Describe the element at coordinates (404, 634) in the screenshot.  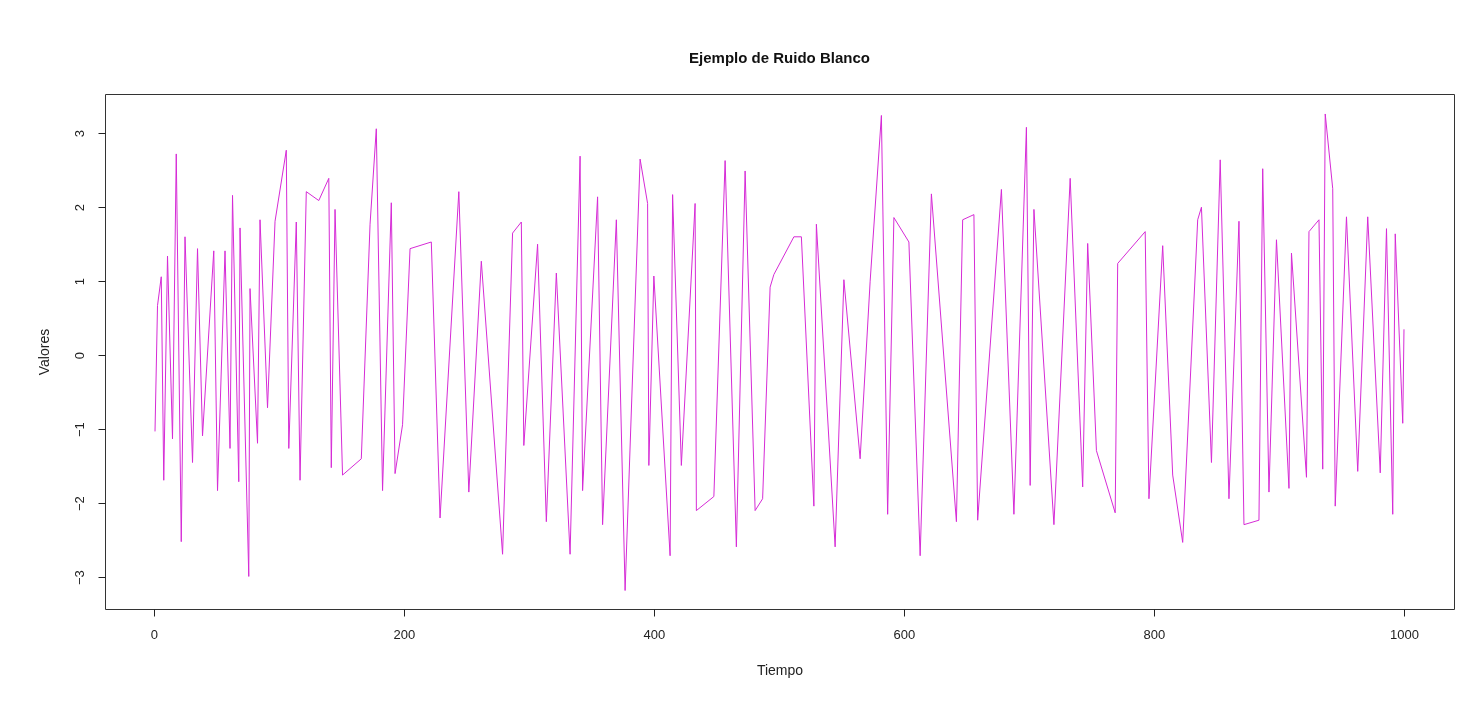
I see `x-tick-label: 200` at that location.